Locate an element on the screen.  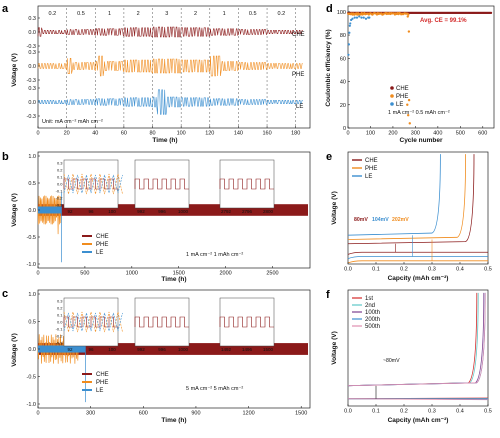
panel-e-legend: CHE PHE LE is located at coordinates (365, 169).